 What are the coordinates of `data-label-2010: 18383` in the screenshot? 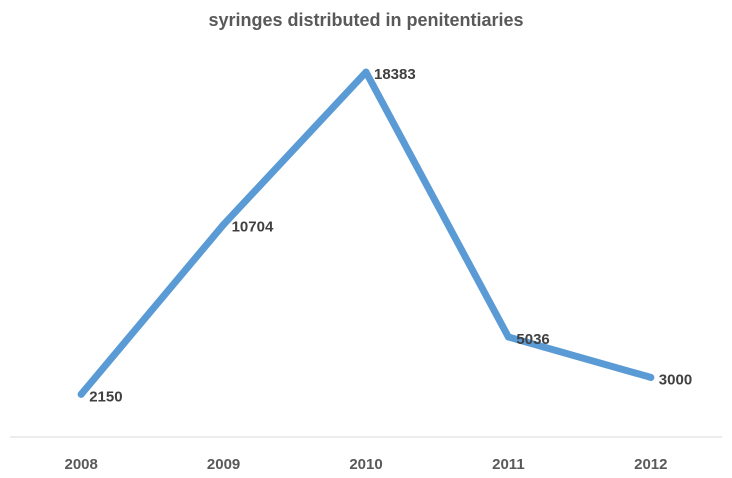 It's located at (395, 74).